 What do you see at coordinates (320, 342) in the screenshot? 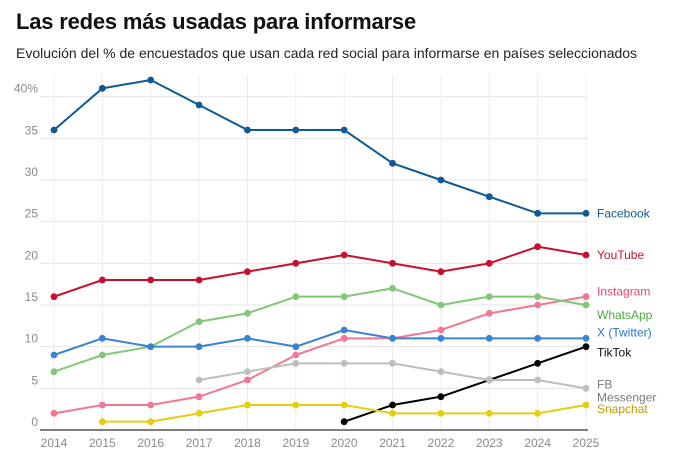
I see `series-x-twitter` at bounding box center [320, 342].